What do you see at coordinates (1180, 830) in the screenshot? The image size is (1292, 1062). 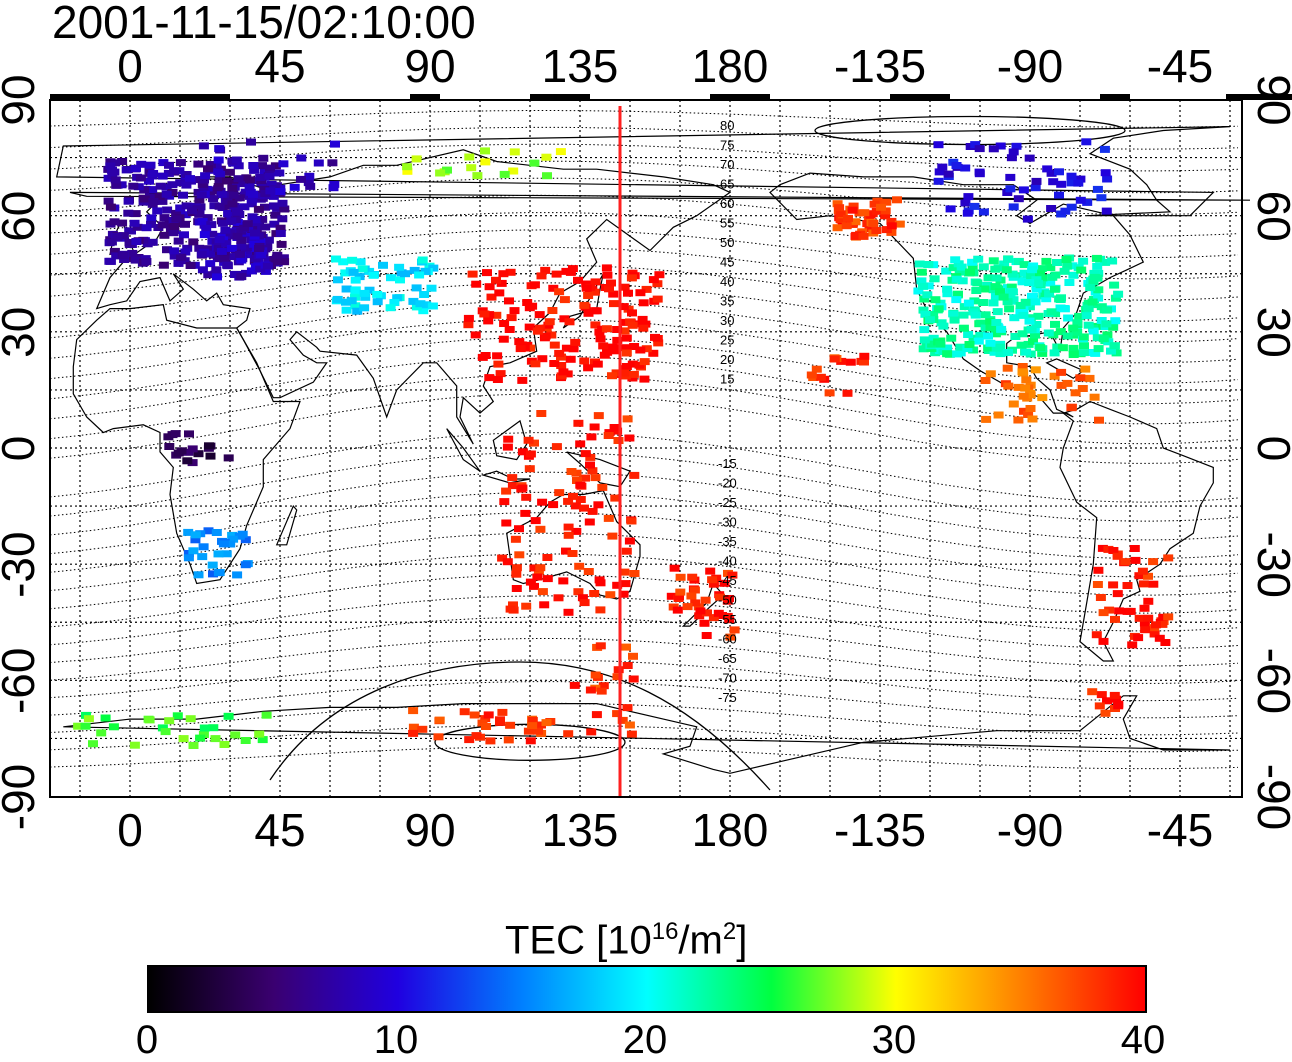 I see `lon-tick-bottom: -45` at bounding box center [1180, 830].